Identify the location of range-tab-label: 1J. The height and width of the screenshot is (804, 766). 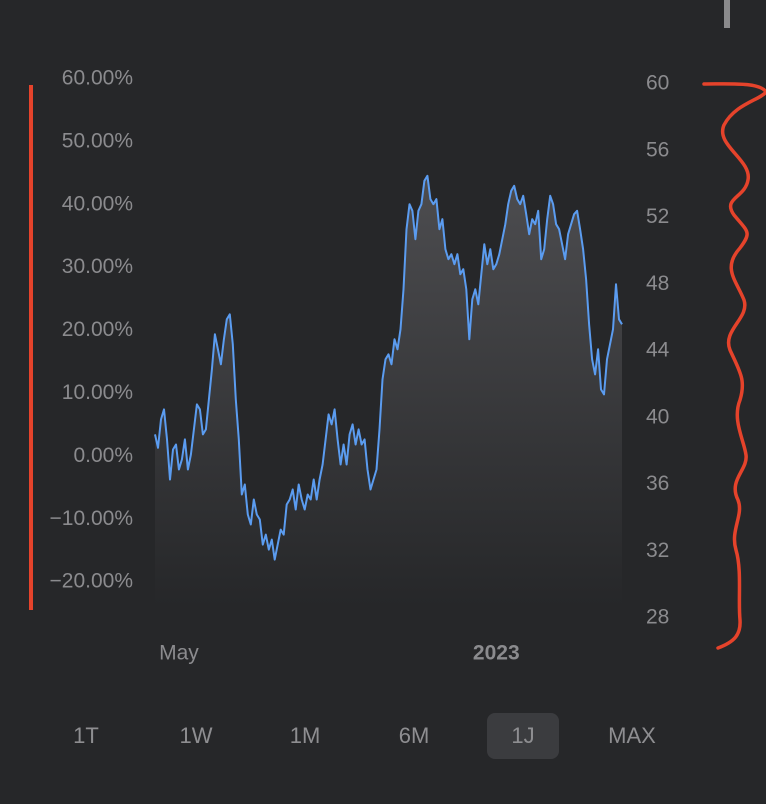
(522, 735).